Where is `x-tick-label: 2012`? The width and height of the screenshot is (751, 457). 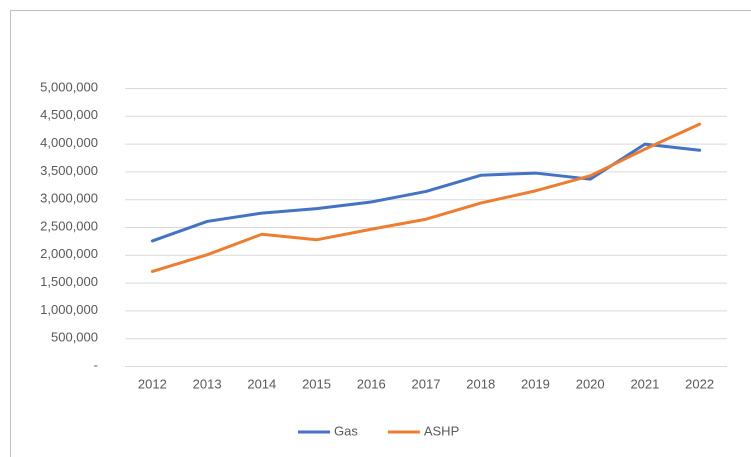
x-tick-label: 2012 is located at coordinates (152, 383).